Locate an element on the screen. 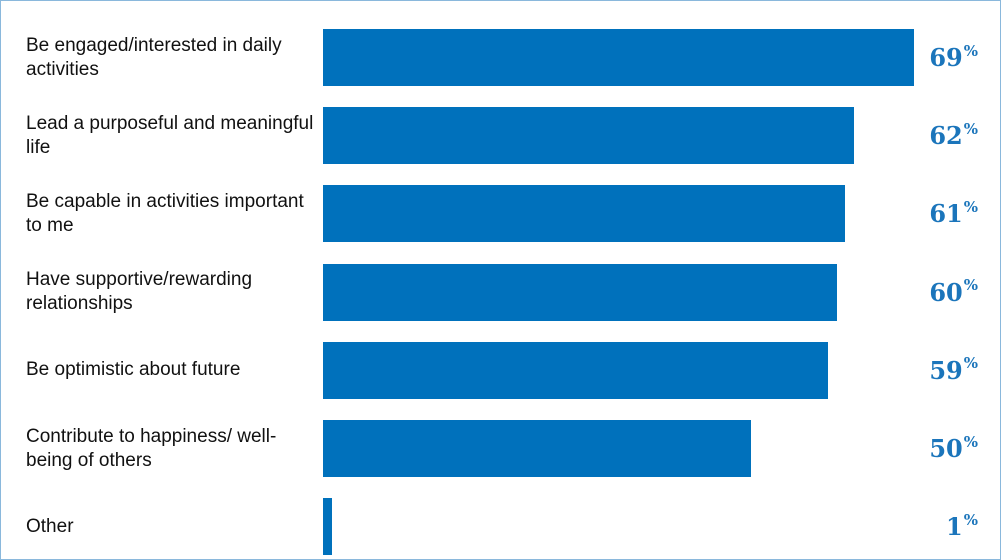 This screenshot has width=1001, height=560. value-label: 50% is located at coordinates (953, 448).